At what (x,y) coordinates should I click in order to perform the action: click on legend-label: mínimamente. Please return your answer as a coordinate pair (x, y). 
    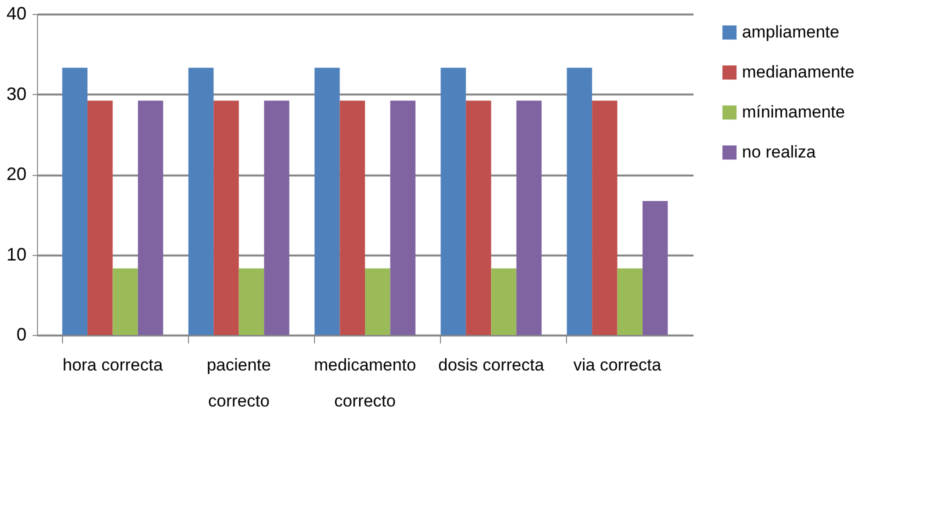
    Looking at the image, I should click on (793, 112).